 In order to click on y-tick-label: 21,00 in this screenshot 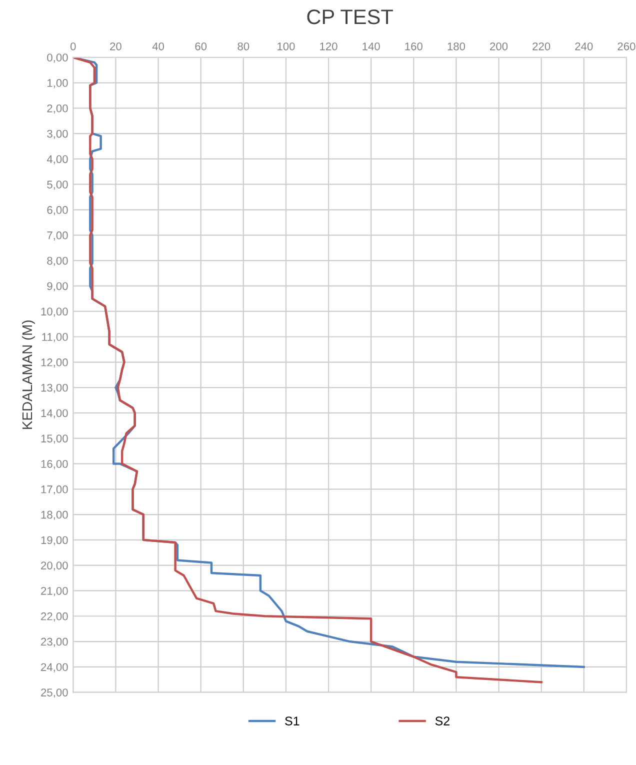, I will do `click(54, 591)`.